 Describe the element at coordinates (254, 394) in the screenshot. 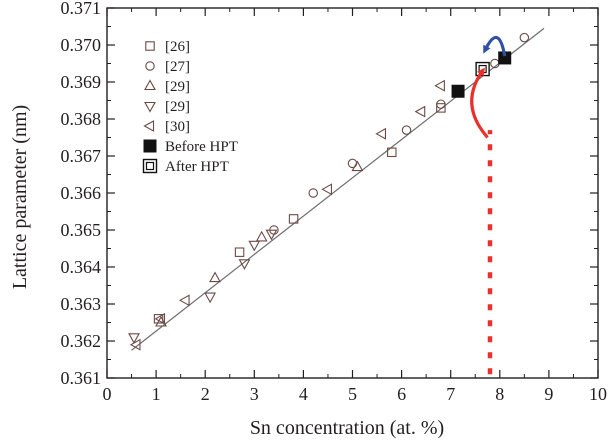

I see `x-tick-label: 3` at that location.